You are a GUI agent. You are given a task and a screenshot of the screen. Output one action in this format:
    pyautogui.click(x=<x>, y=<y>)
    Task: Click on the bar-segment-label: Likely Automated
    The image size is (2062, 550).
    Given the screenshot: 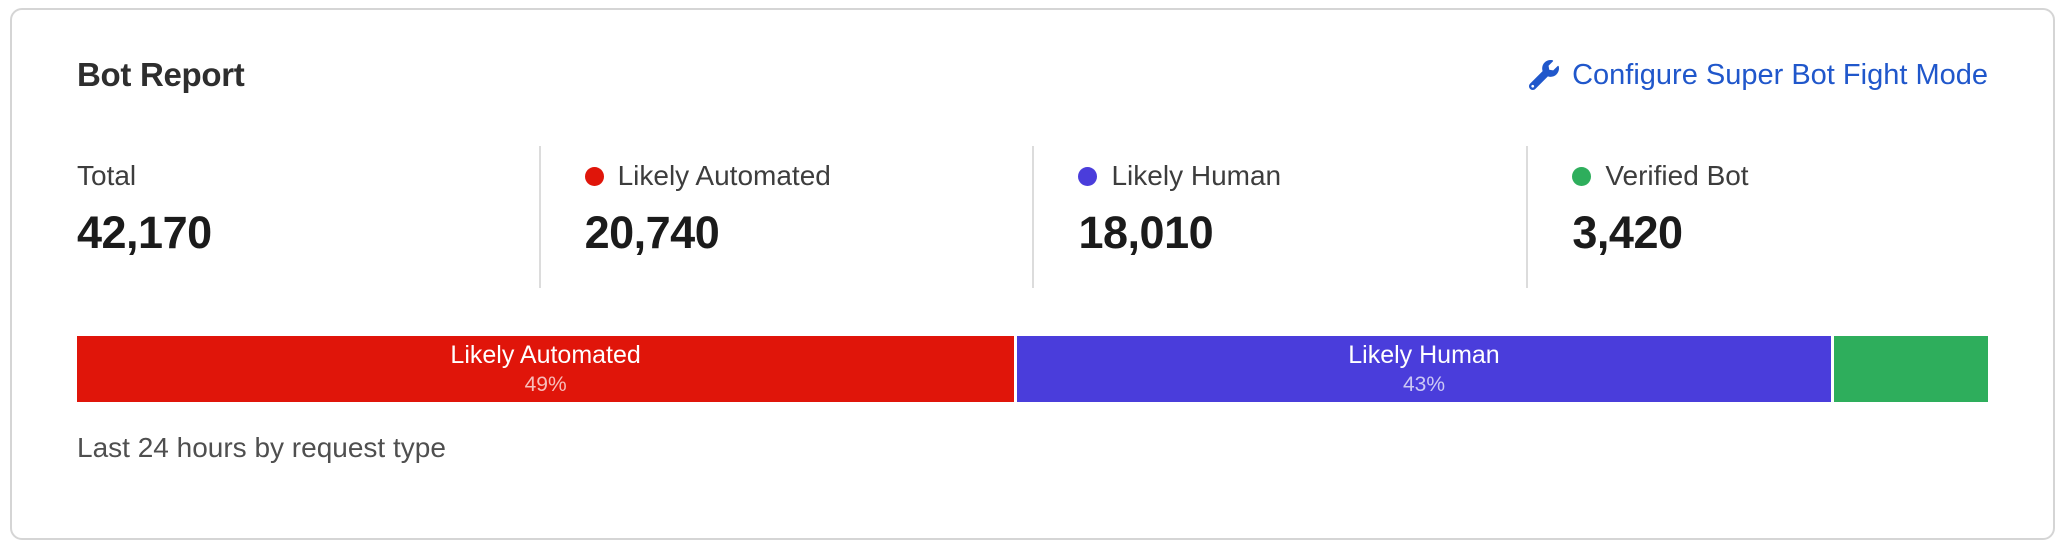 What is the action you would take?
    pyautogui.click(x=545, y=355)
    